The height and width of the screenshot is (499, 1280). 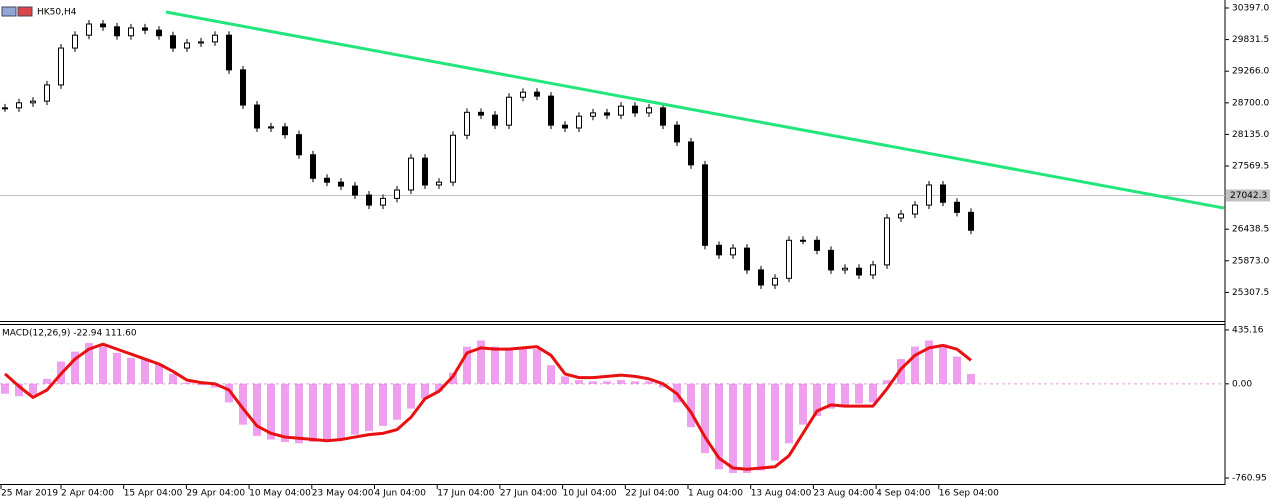 I want to click on y-tick-label: 25873.0, so click(x=1250, y=261).